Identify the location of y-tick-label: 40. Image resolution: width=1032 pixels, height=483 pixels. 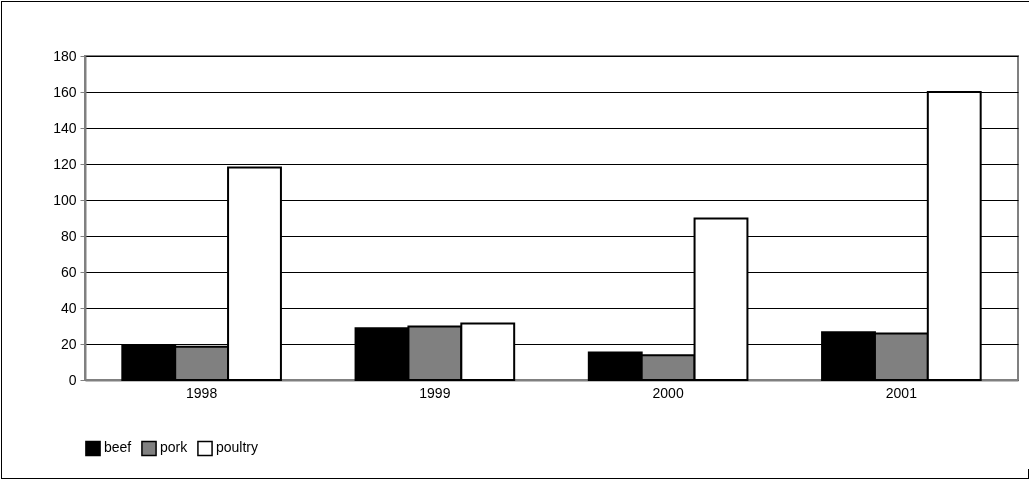
(68, 307).